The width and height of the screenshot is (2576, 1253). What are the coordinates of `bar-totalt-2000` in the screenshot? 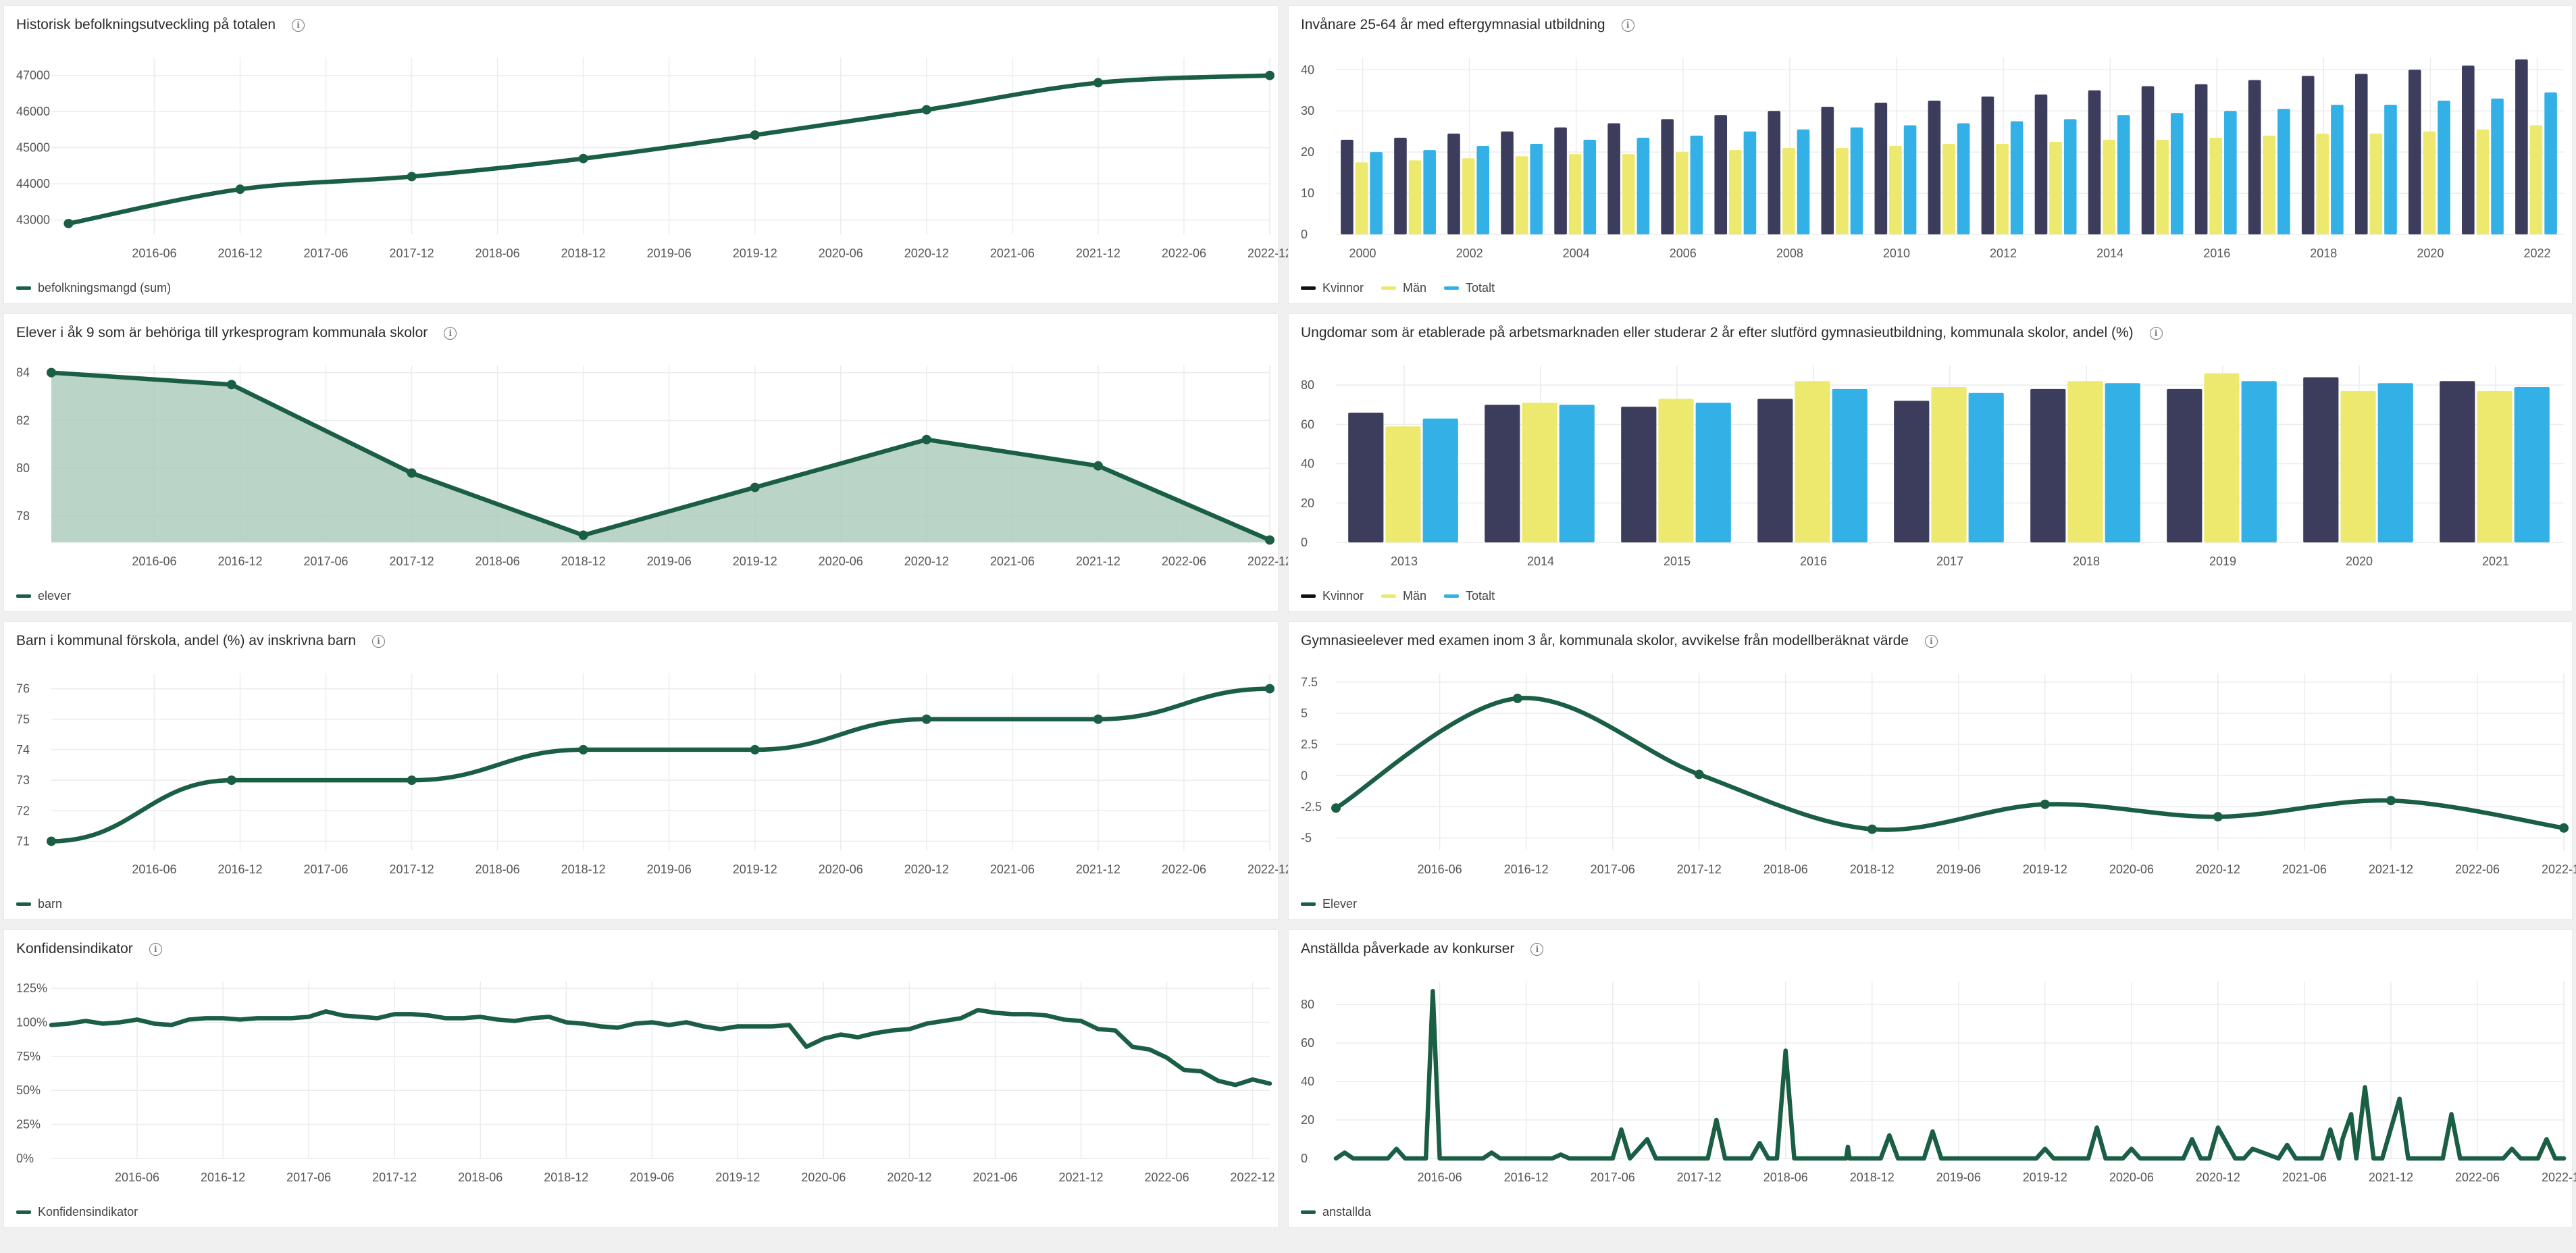 It's located at (1376, 193).